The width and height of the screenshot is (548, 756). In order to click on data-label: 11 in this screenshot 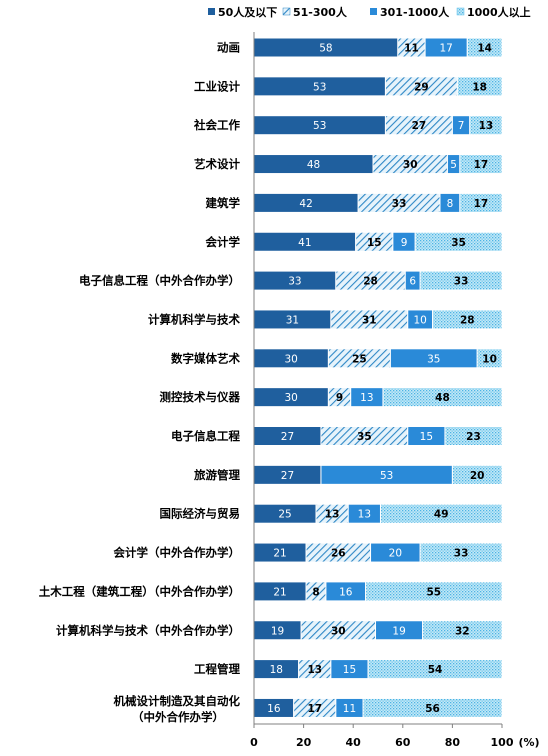, I will do `click(411, 49)`.